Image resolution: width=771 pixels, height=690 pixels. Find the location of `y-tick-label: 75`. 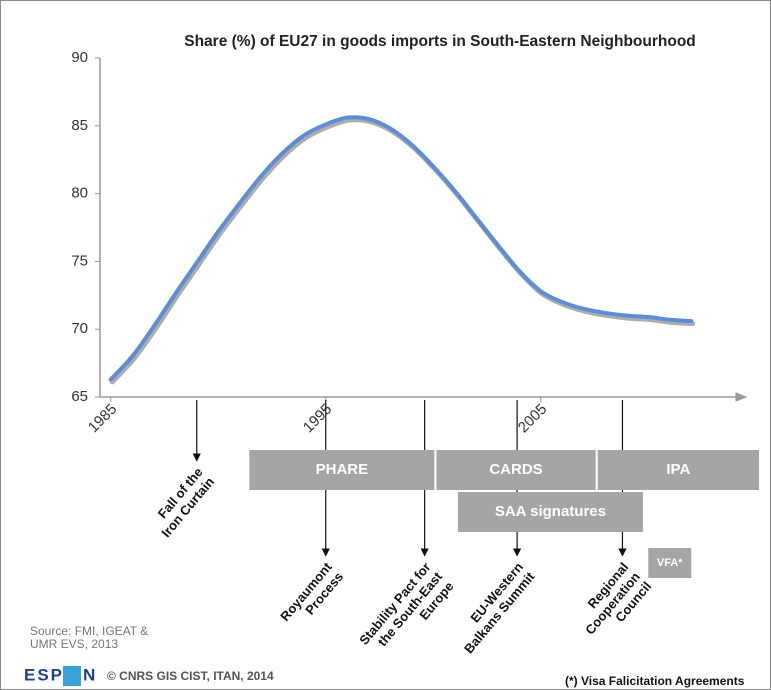

y-tick-label: 75 is located at coordinates (79, 260).